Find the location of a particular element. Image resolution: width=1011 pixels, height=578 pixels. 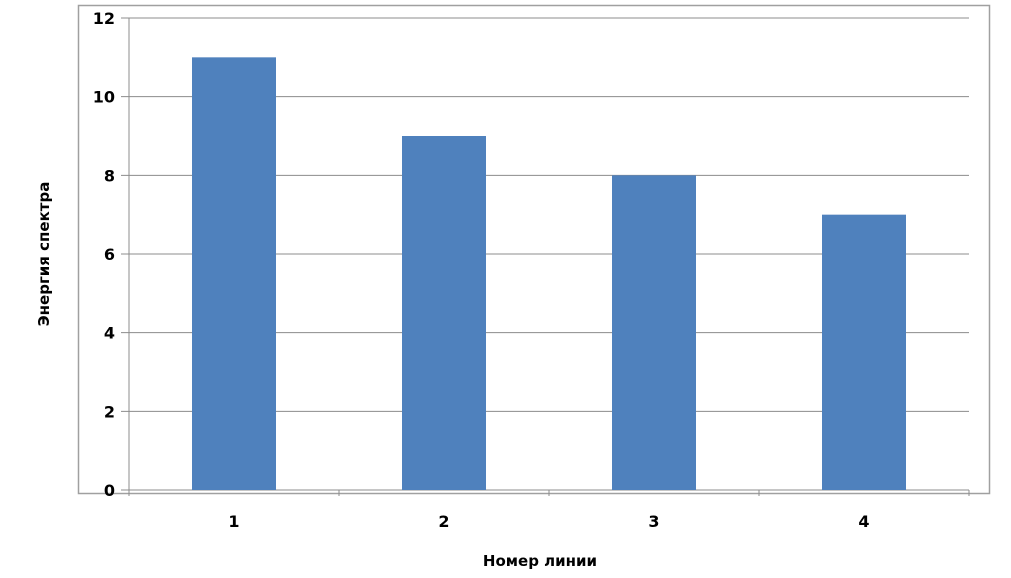

y-axis-label: Энергия спектра is located at coordinates (44, 254).